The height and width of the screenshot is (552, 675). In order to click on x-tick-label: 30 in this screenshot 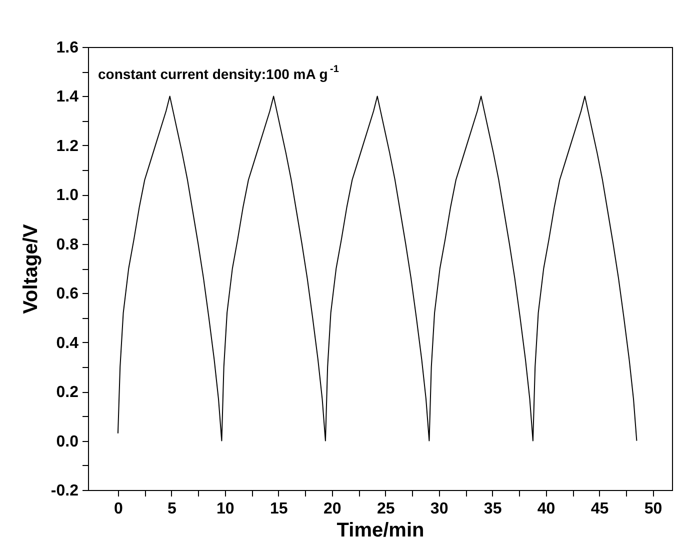, I will do `click(439, 509)`.